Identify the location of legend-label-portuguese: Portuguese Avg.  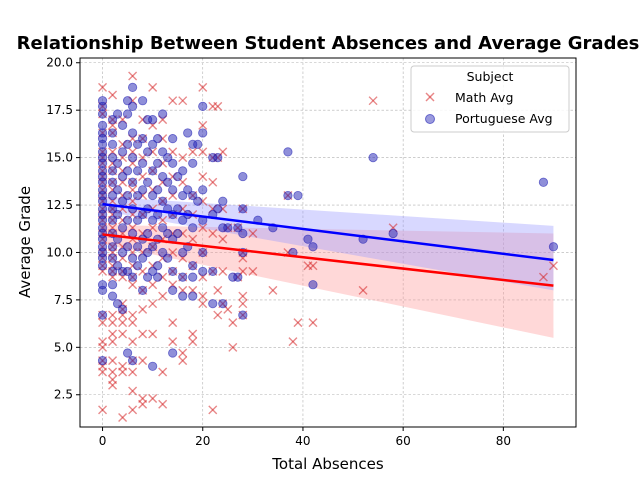
(504, 118).